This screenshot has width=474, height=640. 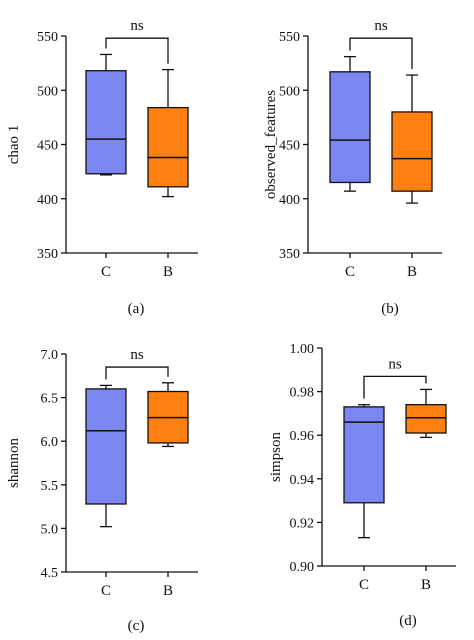 What do you see at coordinates (302, 480) in the screenshot?
I see `y-tick-label: 0.94` at bounding box center [302, 480].